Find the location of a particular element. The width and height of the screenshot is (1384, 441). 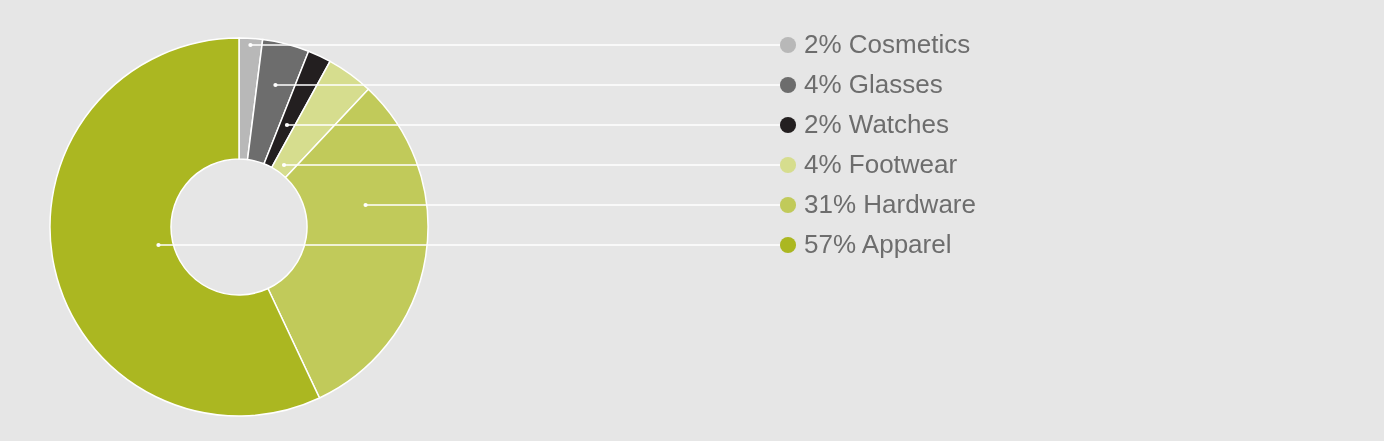

legend-label: 31% Hardware is located at coordinates (890, 204).